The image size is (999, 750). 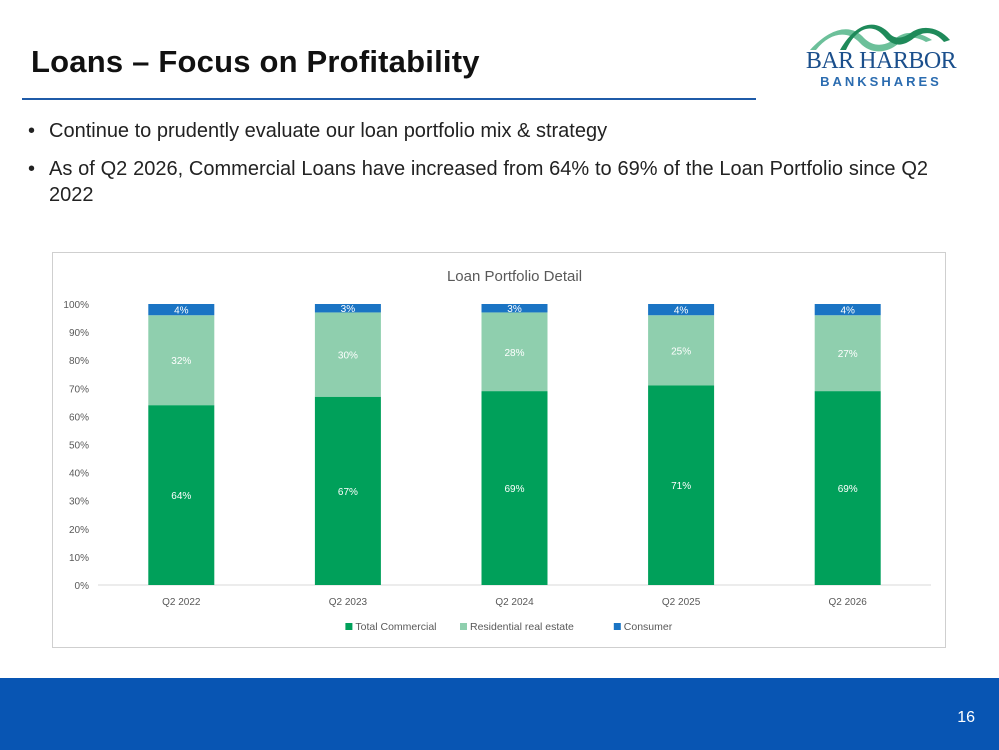 I want to click on mountain-dark-shape, so click(x=895, y=37).